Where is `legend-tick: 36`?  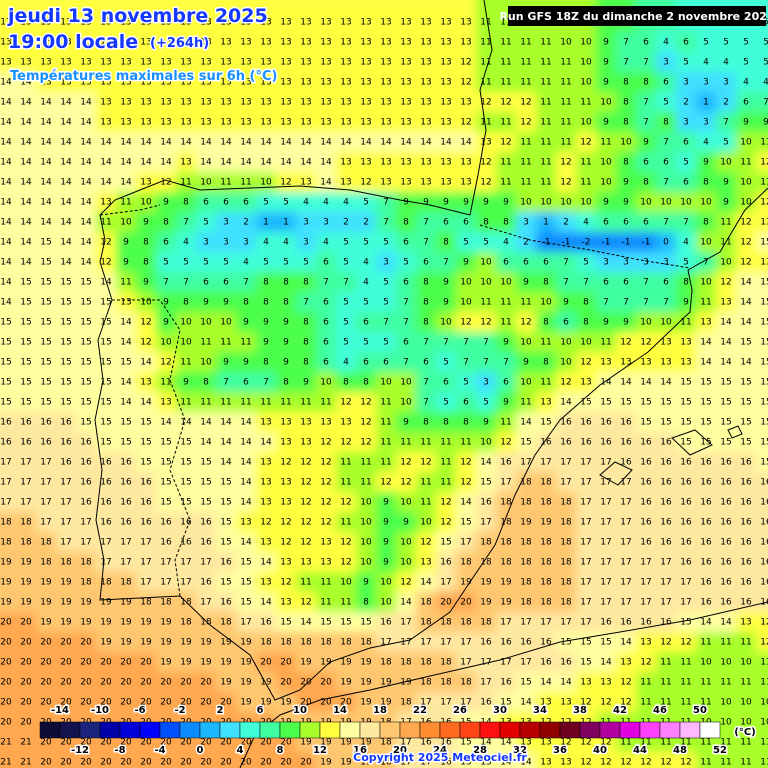 legend-tick: 36 is located at coordinates (560, 750).